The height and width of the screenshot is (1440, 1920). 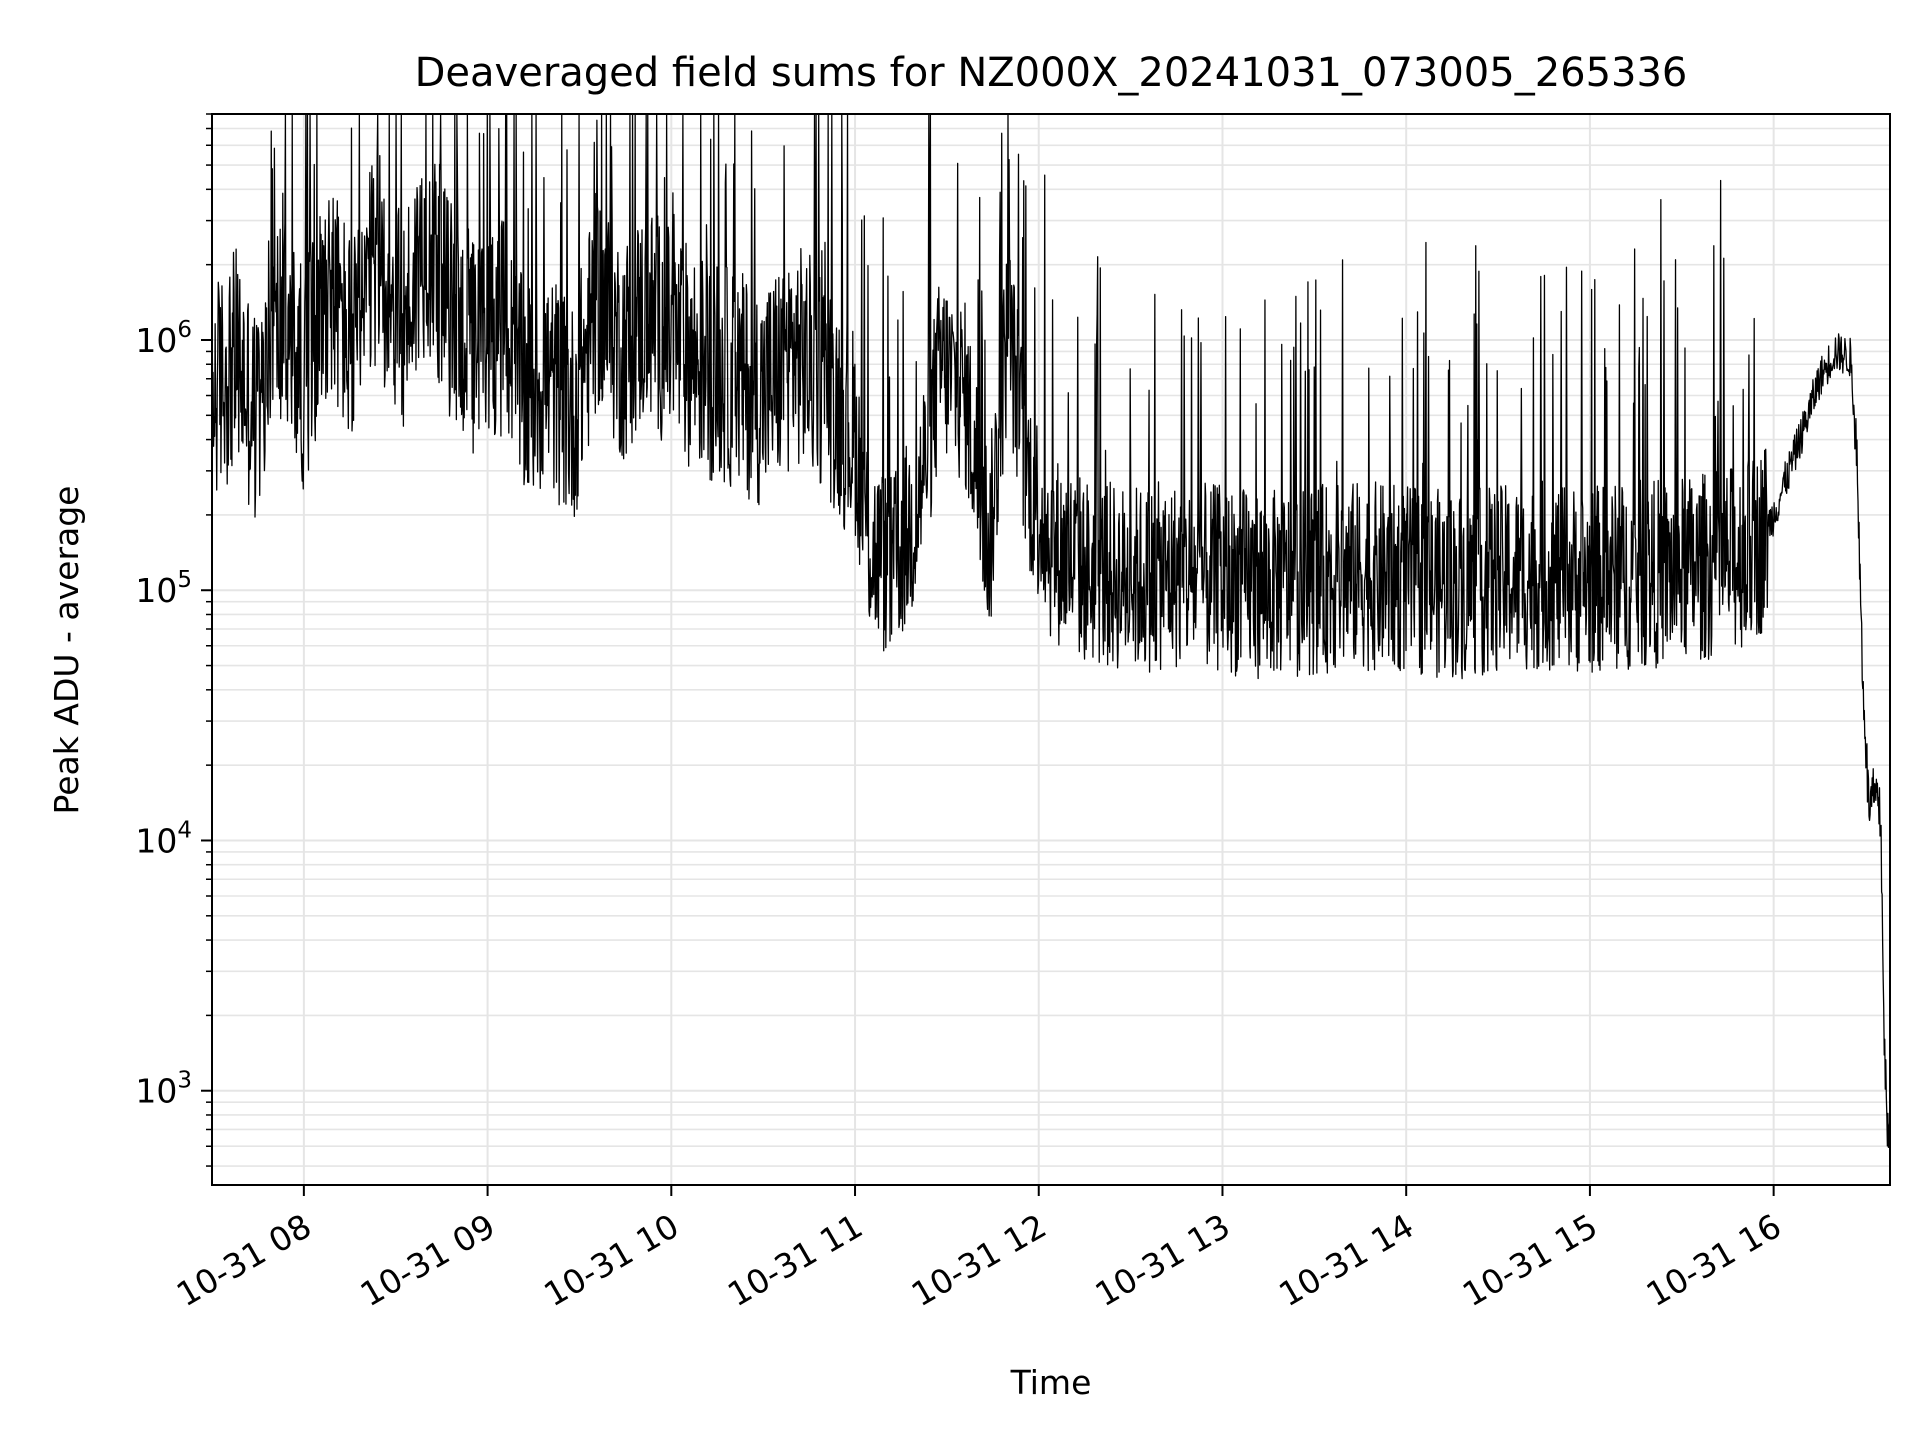 I want to click on y-tick-label: 10⁵, so click(x=163, y=588).